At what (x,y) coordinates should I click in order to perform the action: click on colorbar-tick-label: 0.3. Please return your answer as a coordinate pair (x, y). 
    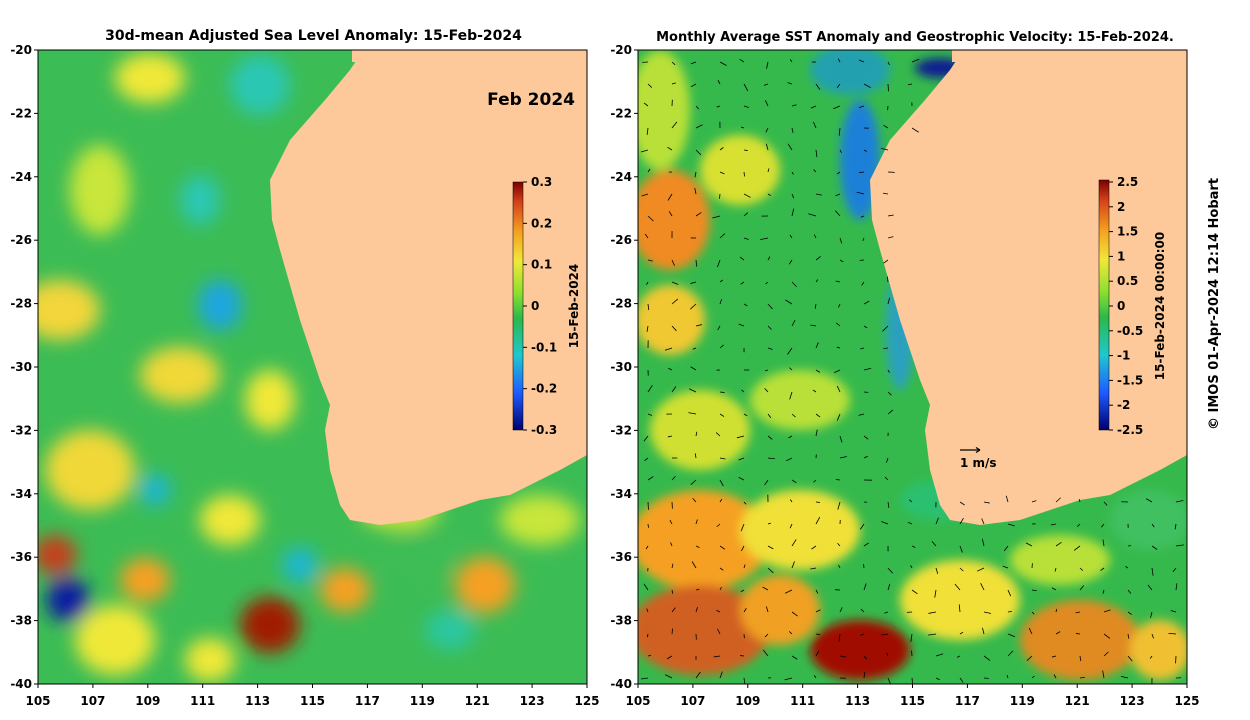
    Looking at the image, I should click on (541, 182).